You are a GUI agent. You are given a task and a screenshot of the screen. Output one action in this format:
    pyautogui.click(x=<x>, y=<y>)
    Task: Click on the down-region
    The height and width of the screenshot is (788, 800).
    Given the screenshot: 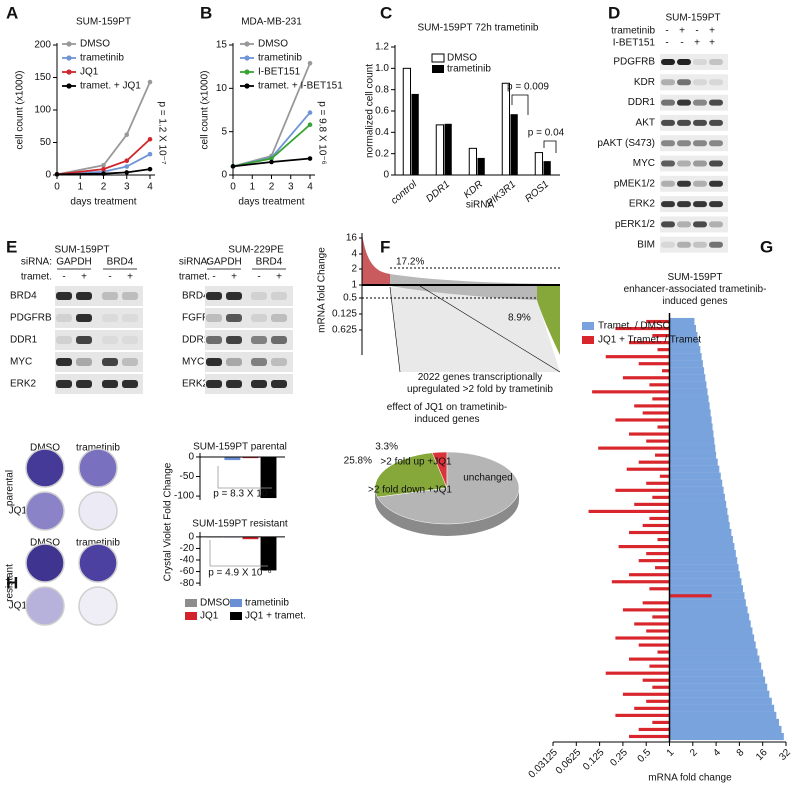 What is the action you would take?
    pyautogui.click(x=548, y=320)
    